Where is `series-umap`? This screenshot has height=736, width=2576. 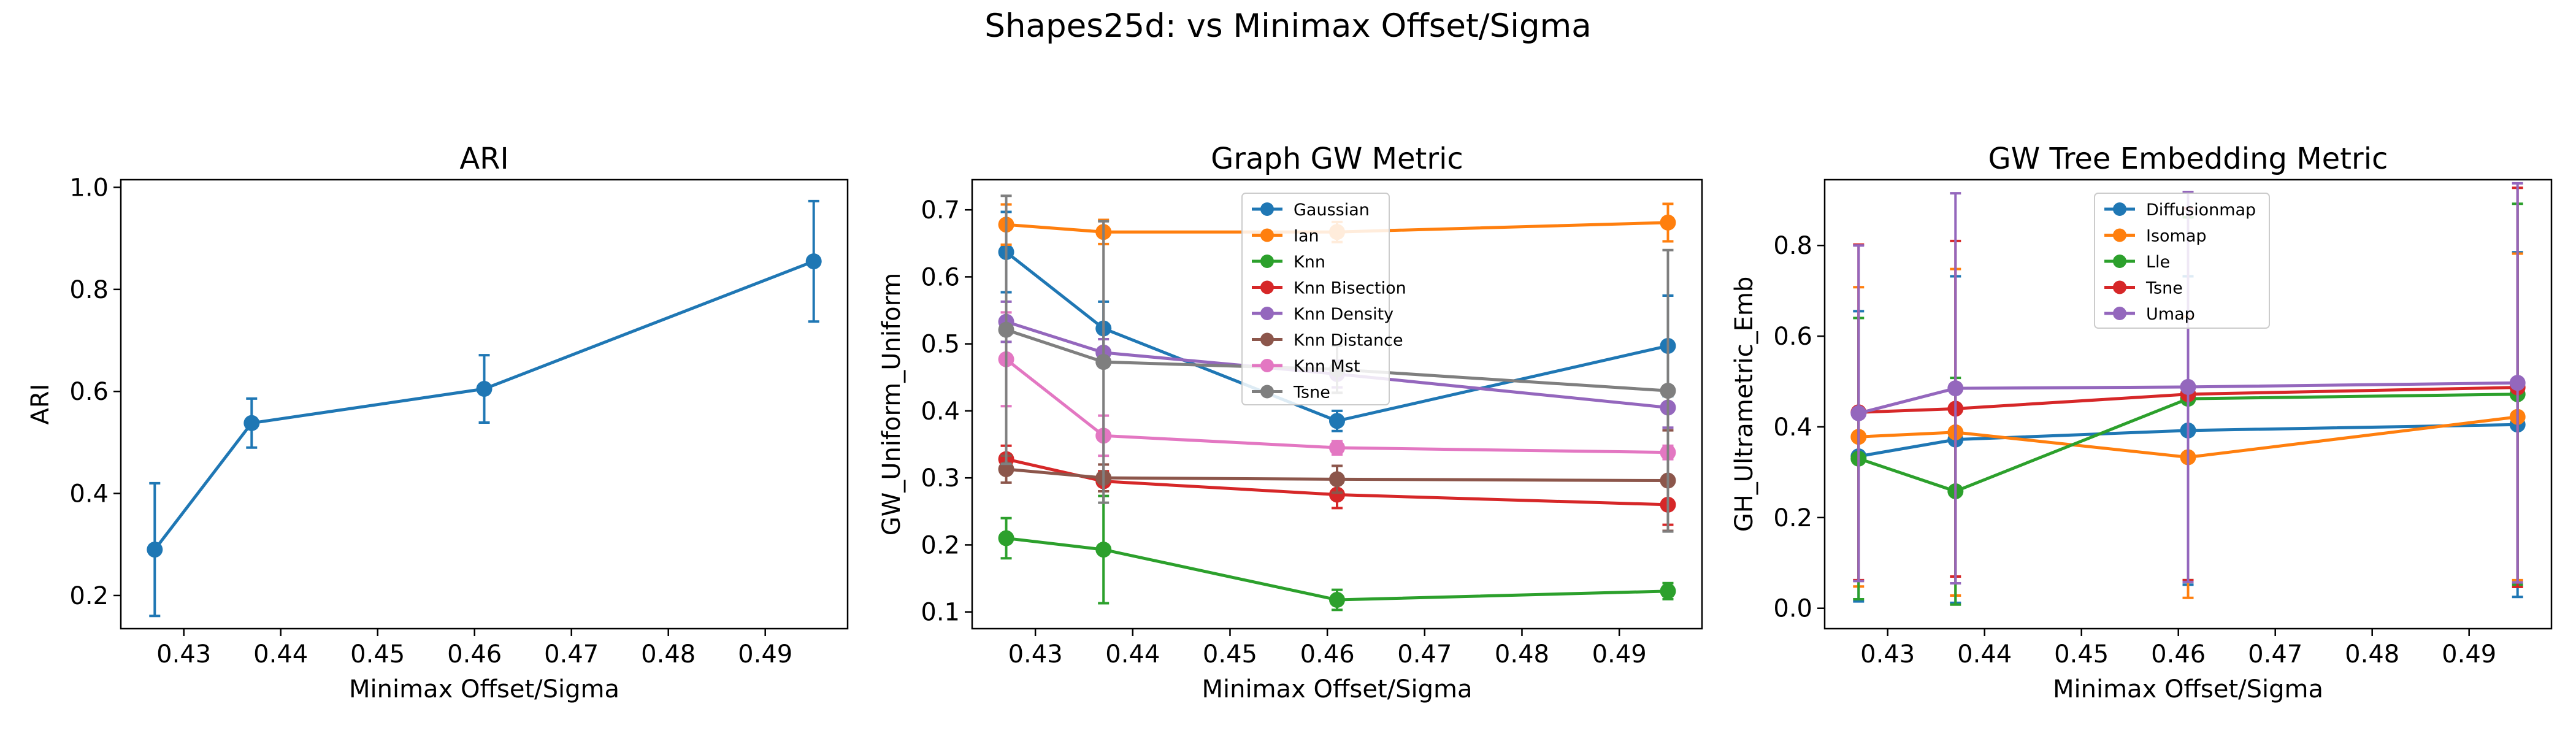 series-umap is located at coordinates (2188, 383).